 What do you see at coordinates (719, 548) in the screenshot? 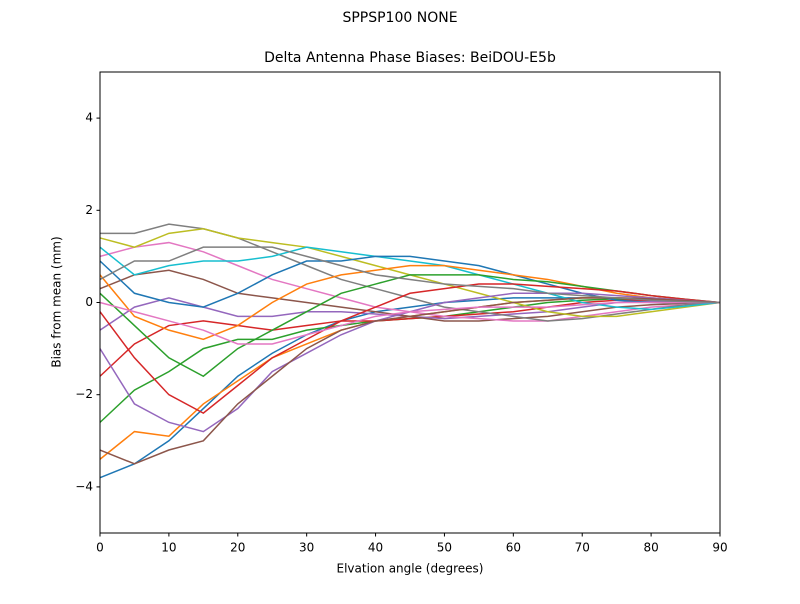
I see `x-tick-label: 90` at bounding box center [719, 548].